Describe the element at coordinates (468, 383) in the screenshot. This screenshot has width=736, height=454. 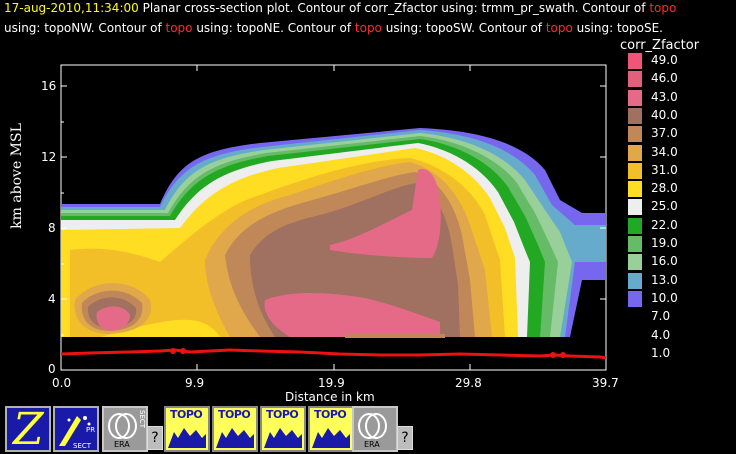
I see `xtick-label: 29.8` at that location.